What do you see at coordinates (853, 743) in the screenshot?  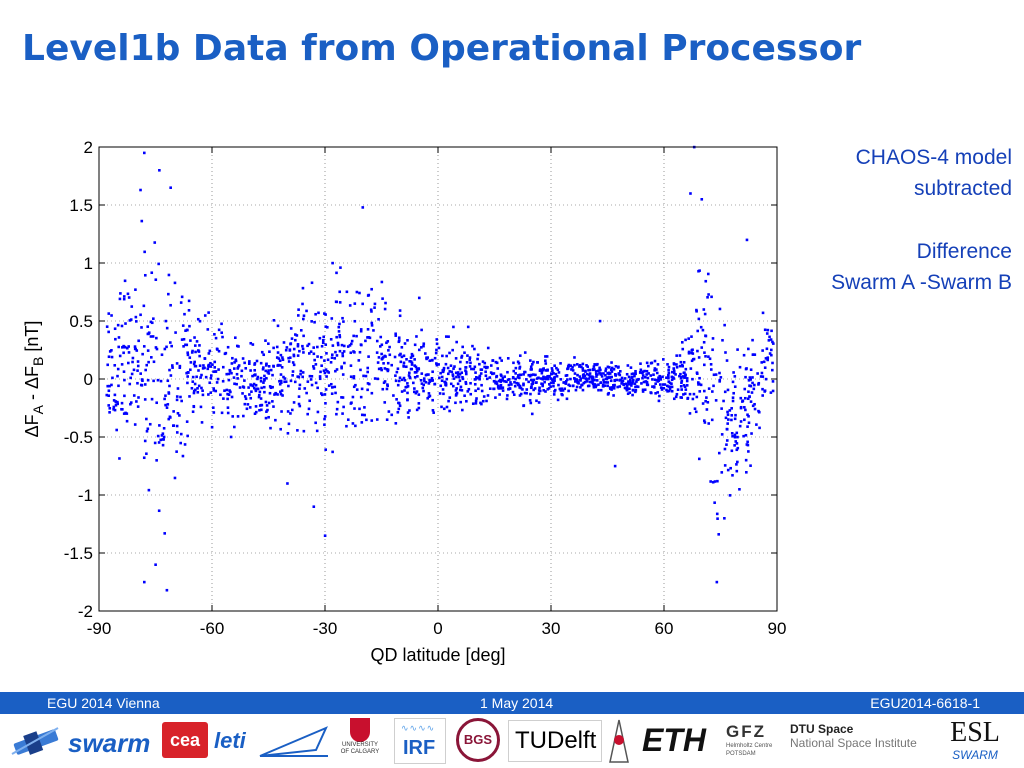 I see `dtu-subtitle: National Space Institute` at bounding box center [853, 743].